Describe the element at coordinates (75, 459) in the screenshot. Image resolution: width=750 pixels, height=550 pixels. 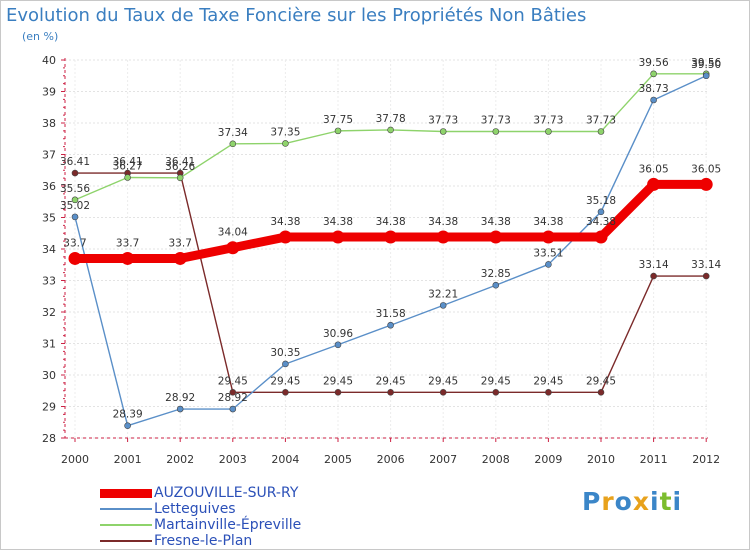
I see `x-tick-label: 2000` at that location.